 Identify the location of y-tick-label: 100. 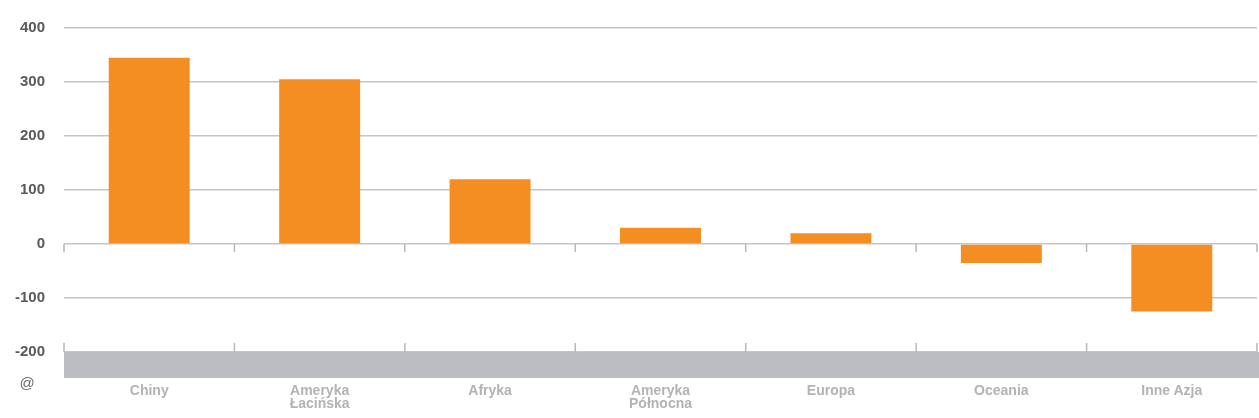
(32, 189).